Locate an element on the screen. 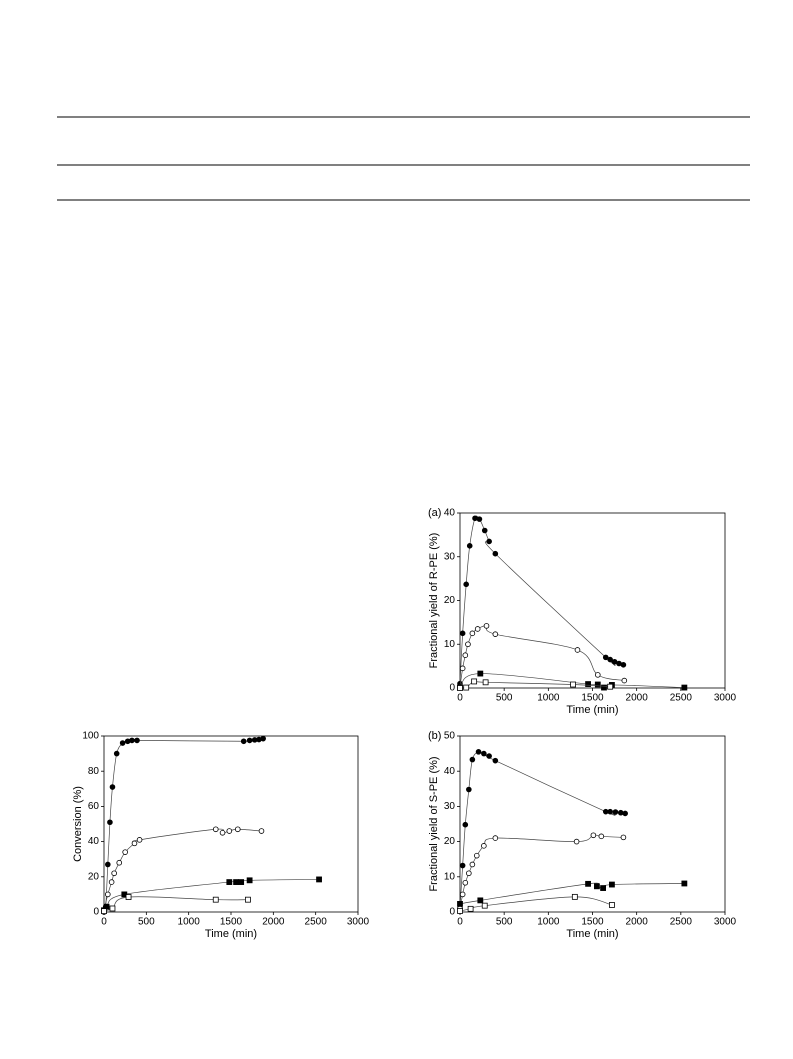 This screenshot has width=793, height=1059. y-axis-label: Fractional yield of S-PE (%) is located at coordinates (434, 823).